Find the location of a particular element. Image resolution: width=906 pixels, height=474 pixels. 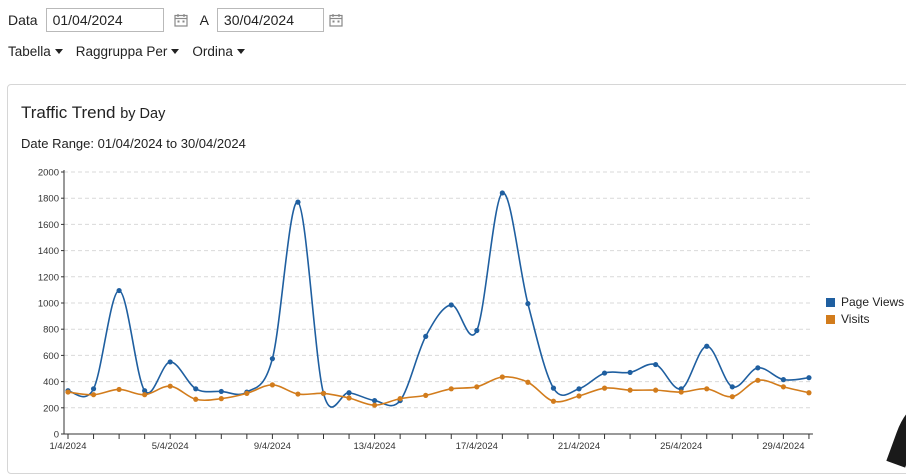

y-tick-label: 1200 is located at coordinates (48, 277).